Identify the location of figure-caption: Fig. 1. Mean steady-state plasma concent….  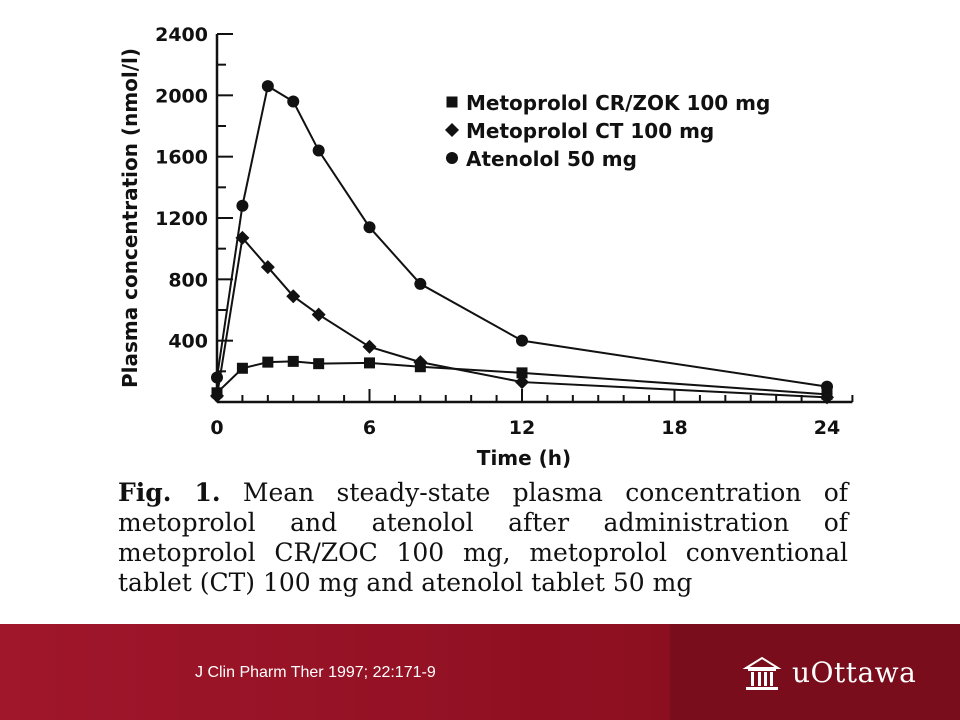
(483, 538).